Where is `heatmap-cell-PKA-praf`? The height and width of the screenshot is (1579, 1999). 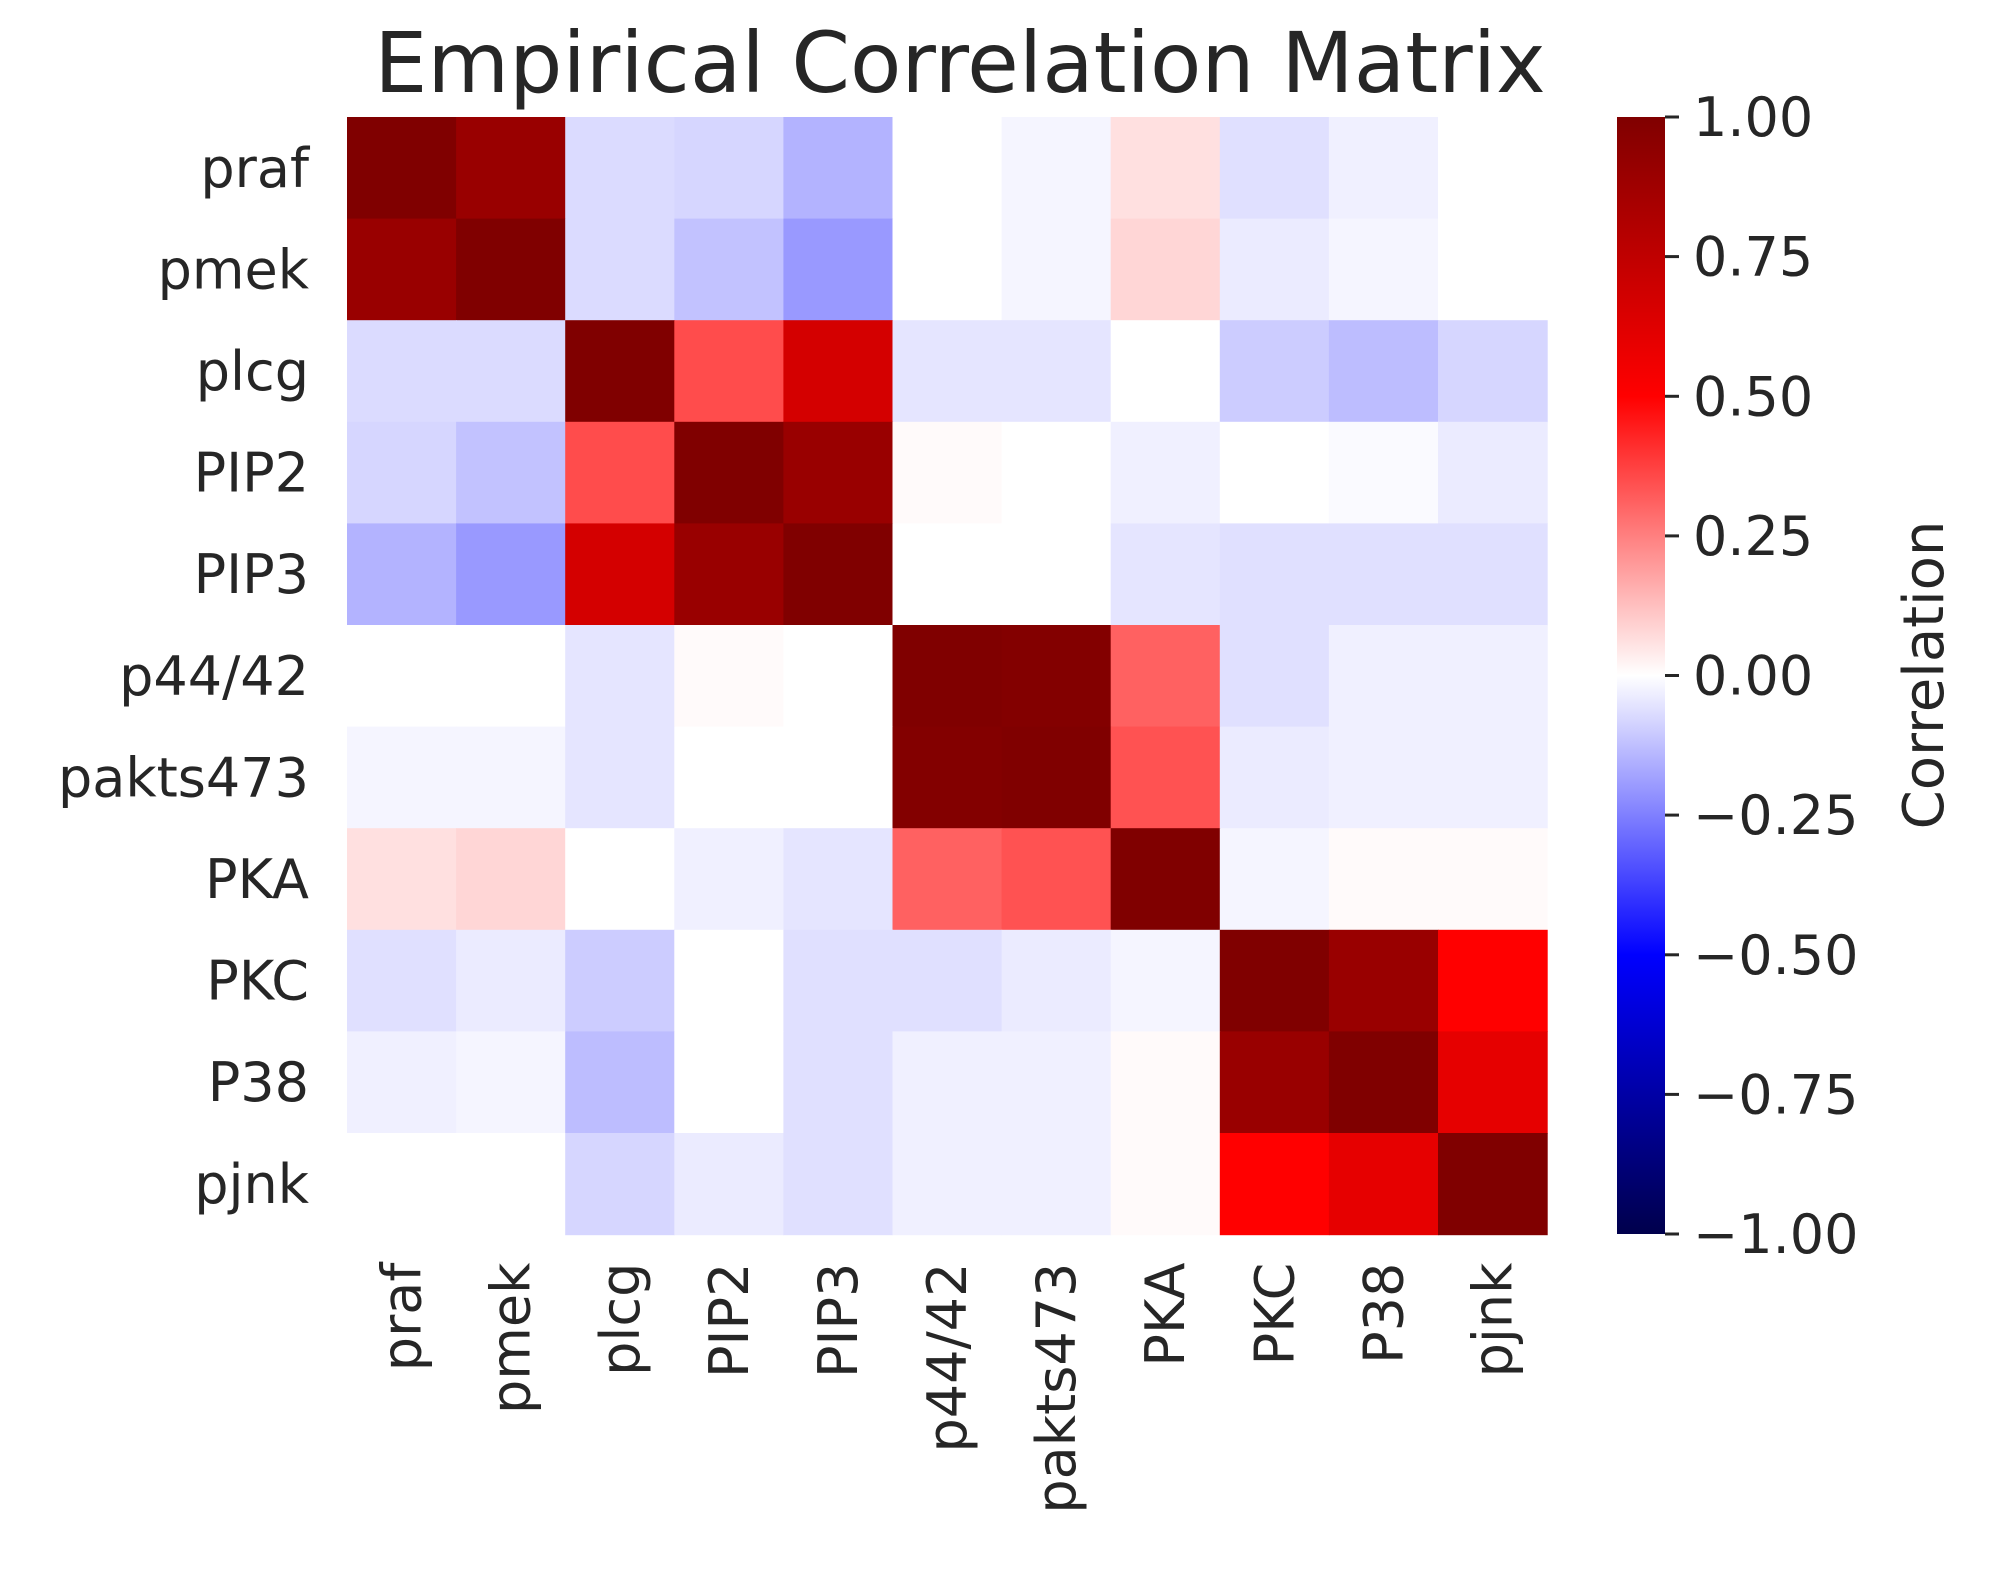
heatmap-cell-PKA-praf is located at coordinates (402, 879).